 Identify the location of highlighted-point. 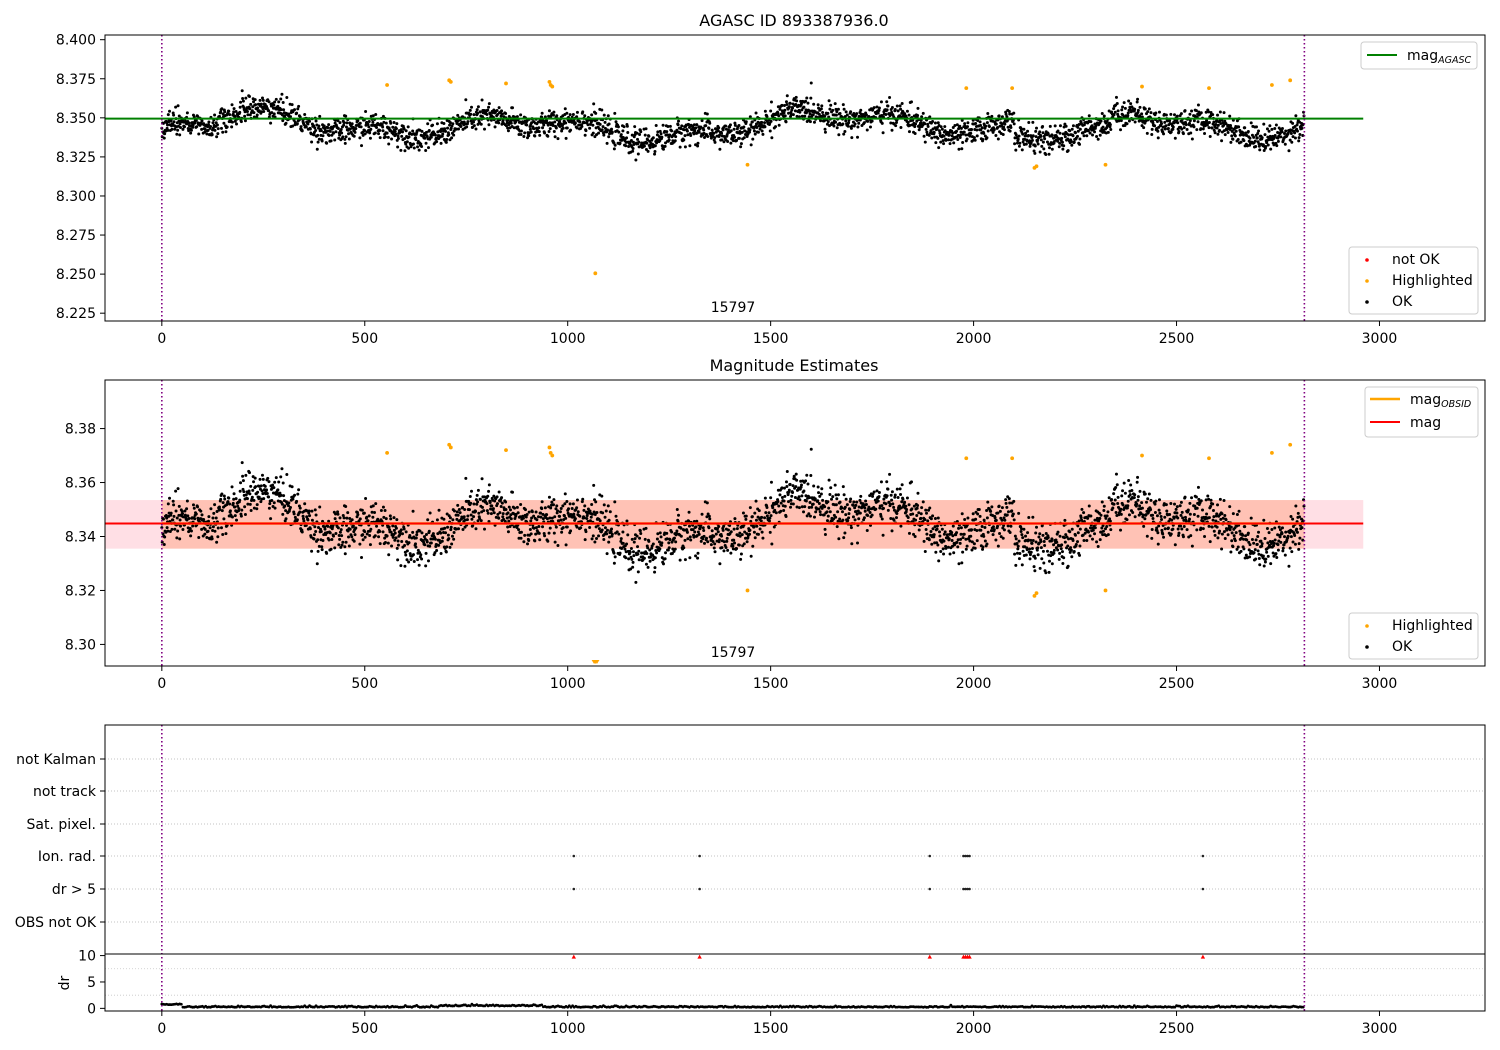
(549, 81).